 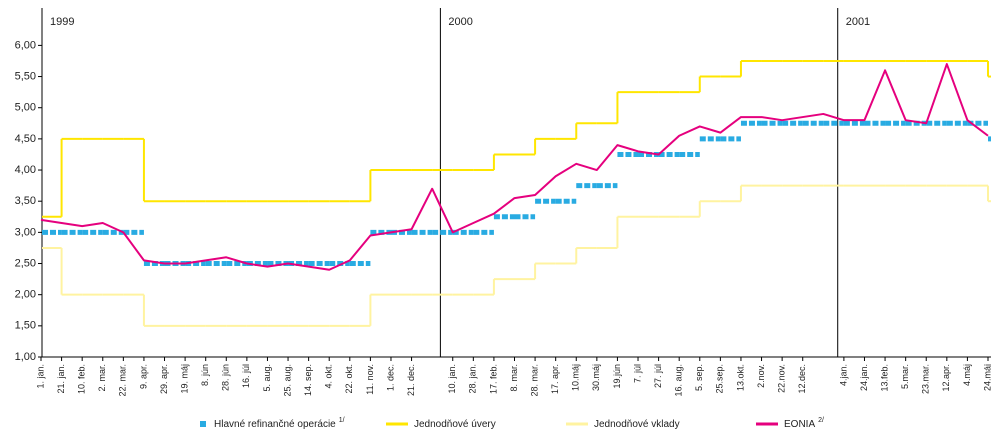 I want to click on legend-marker, so click(x=203, y=424).